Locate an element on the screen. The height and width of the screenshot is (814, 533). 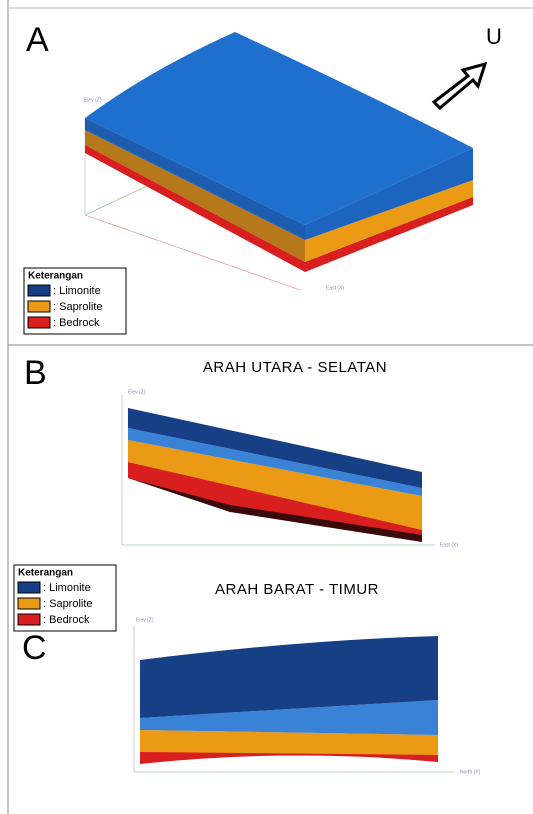
section-title: ARAH BARAT - TIMUR is located at coordinates (297, 589).